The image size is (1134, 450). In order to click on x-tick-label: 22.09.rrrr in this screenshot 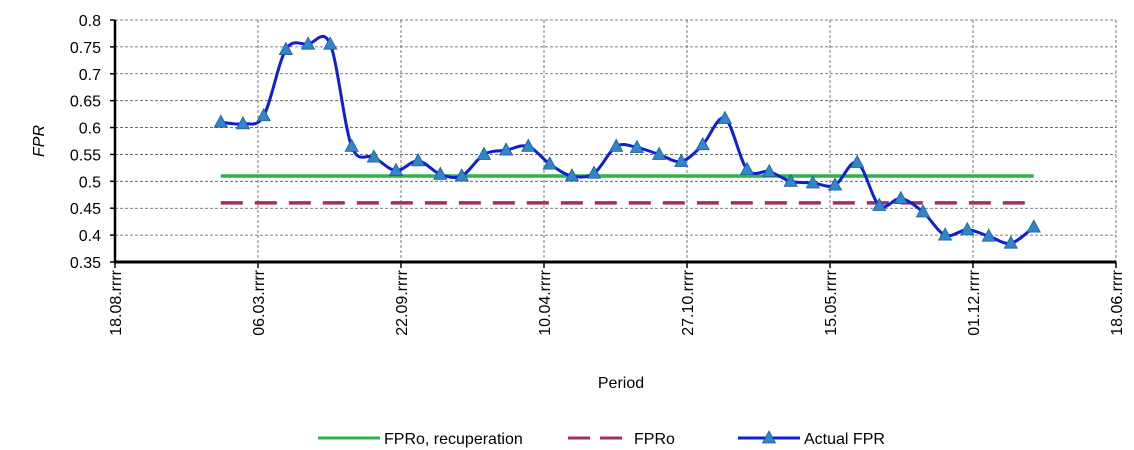, I will do `click(402, 302)`.